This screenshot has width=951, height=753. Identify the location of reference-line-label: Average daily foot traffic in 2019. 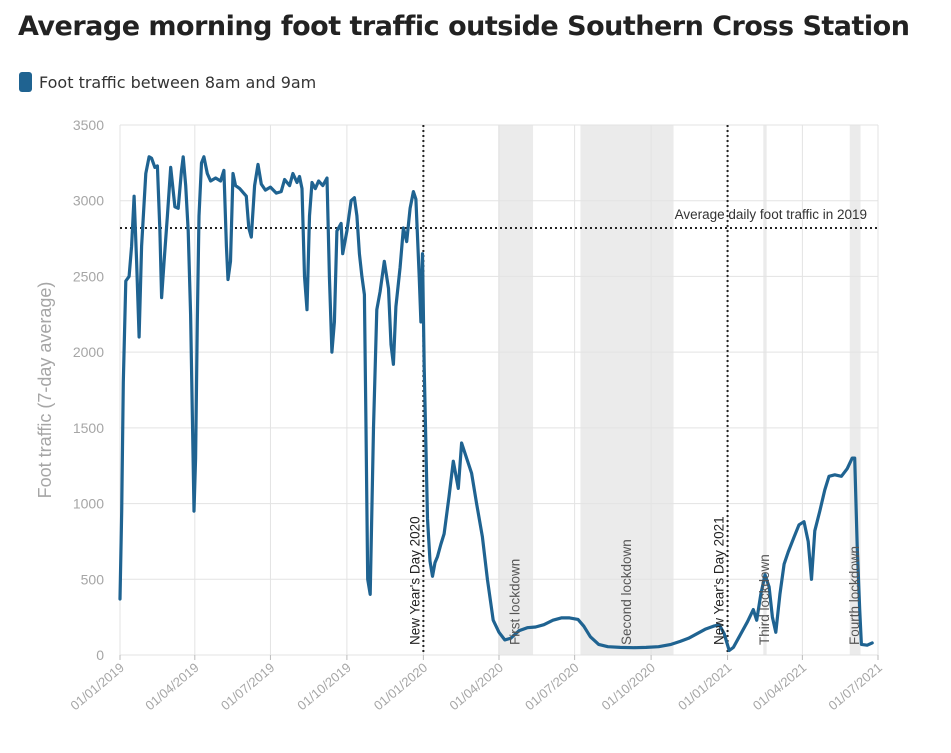
(771, 214).